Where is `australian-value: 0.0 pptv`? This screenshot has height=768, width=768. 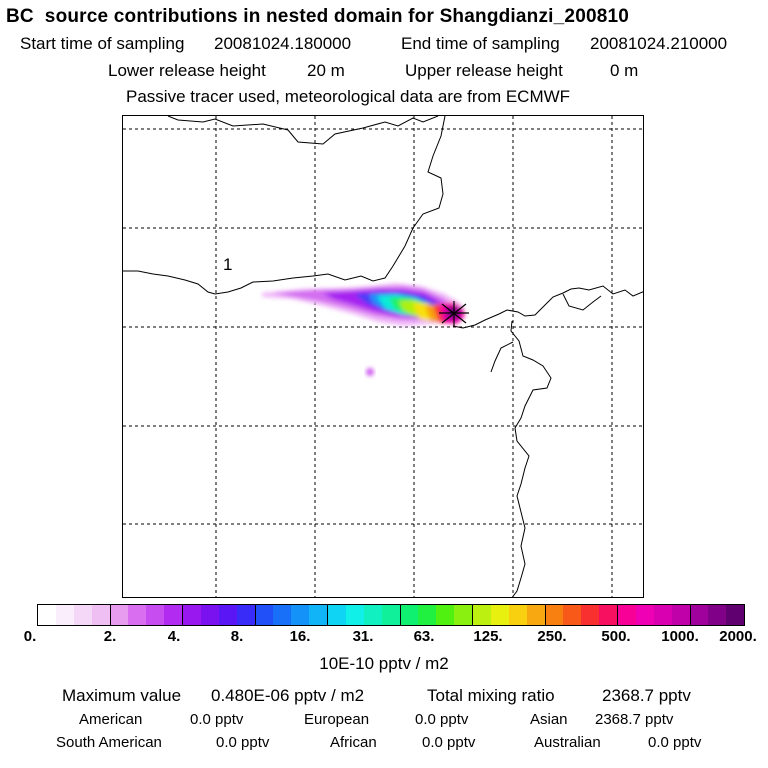 australian-value: 0.0 pptv is located at coordinates (675, 742).